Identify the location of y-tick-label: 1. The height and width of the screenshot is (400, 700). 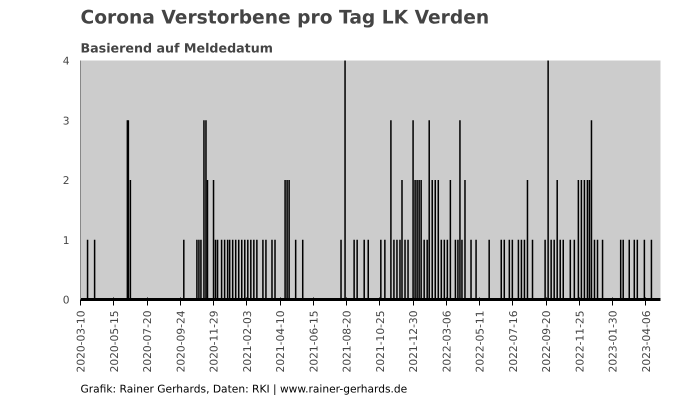
(66, 240).